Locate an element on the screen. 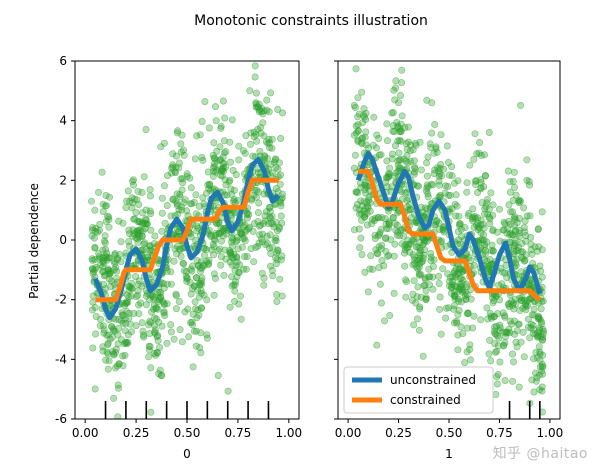  y-axis-label: Partial dependence is located at coordinates (34, 241).